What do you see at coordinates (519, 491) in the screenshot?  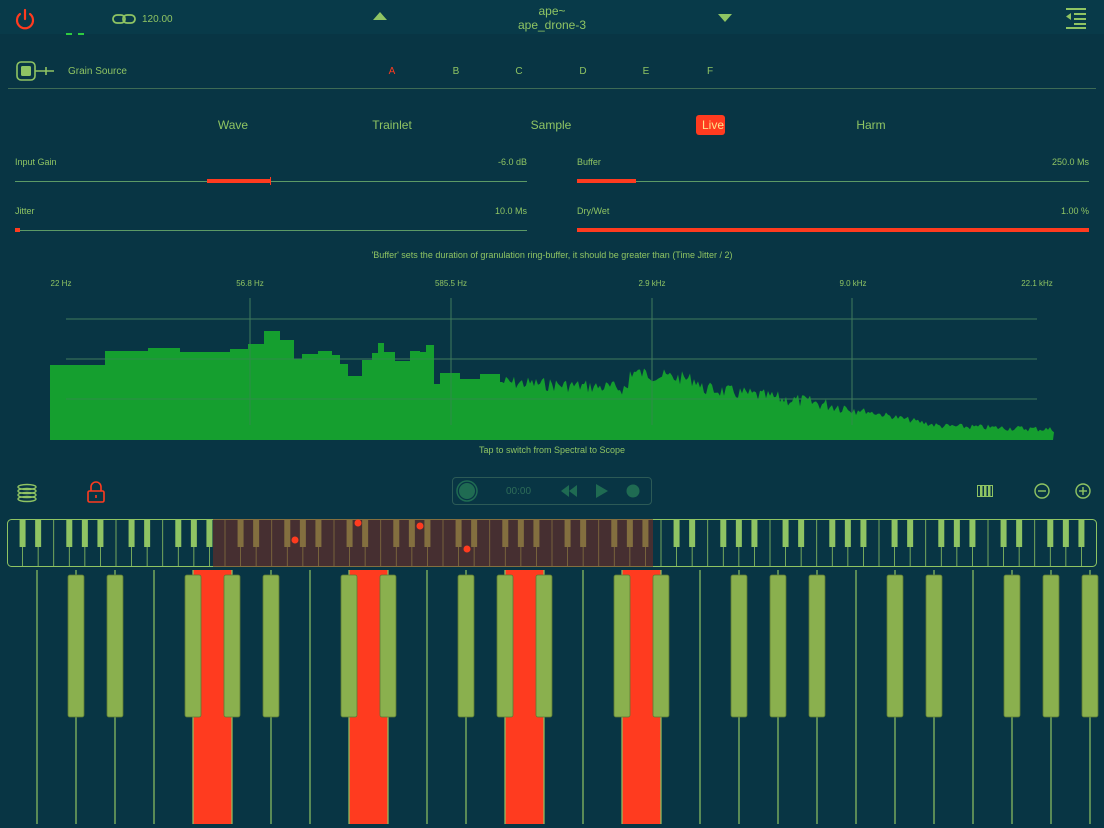 I see `transport-time: 00:00` at bounding box center [519, 491].